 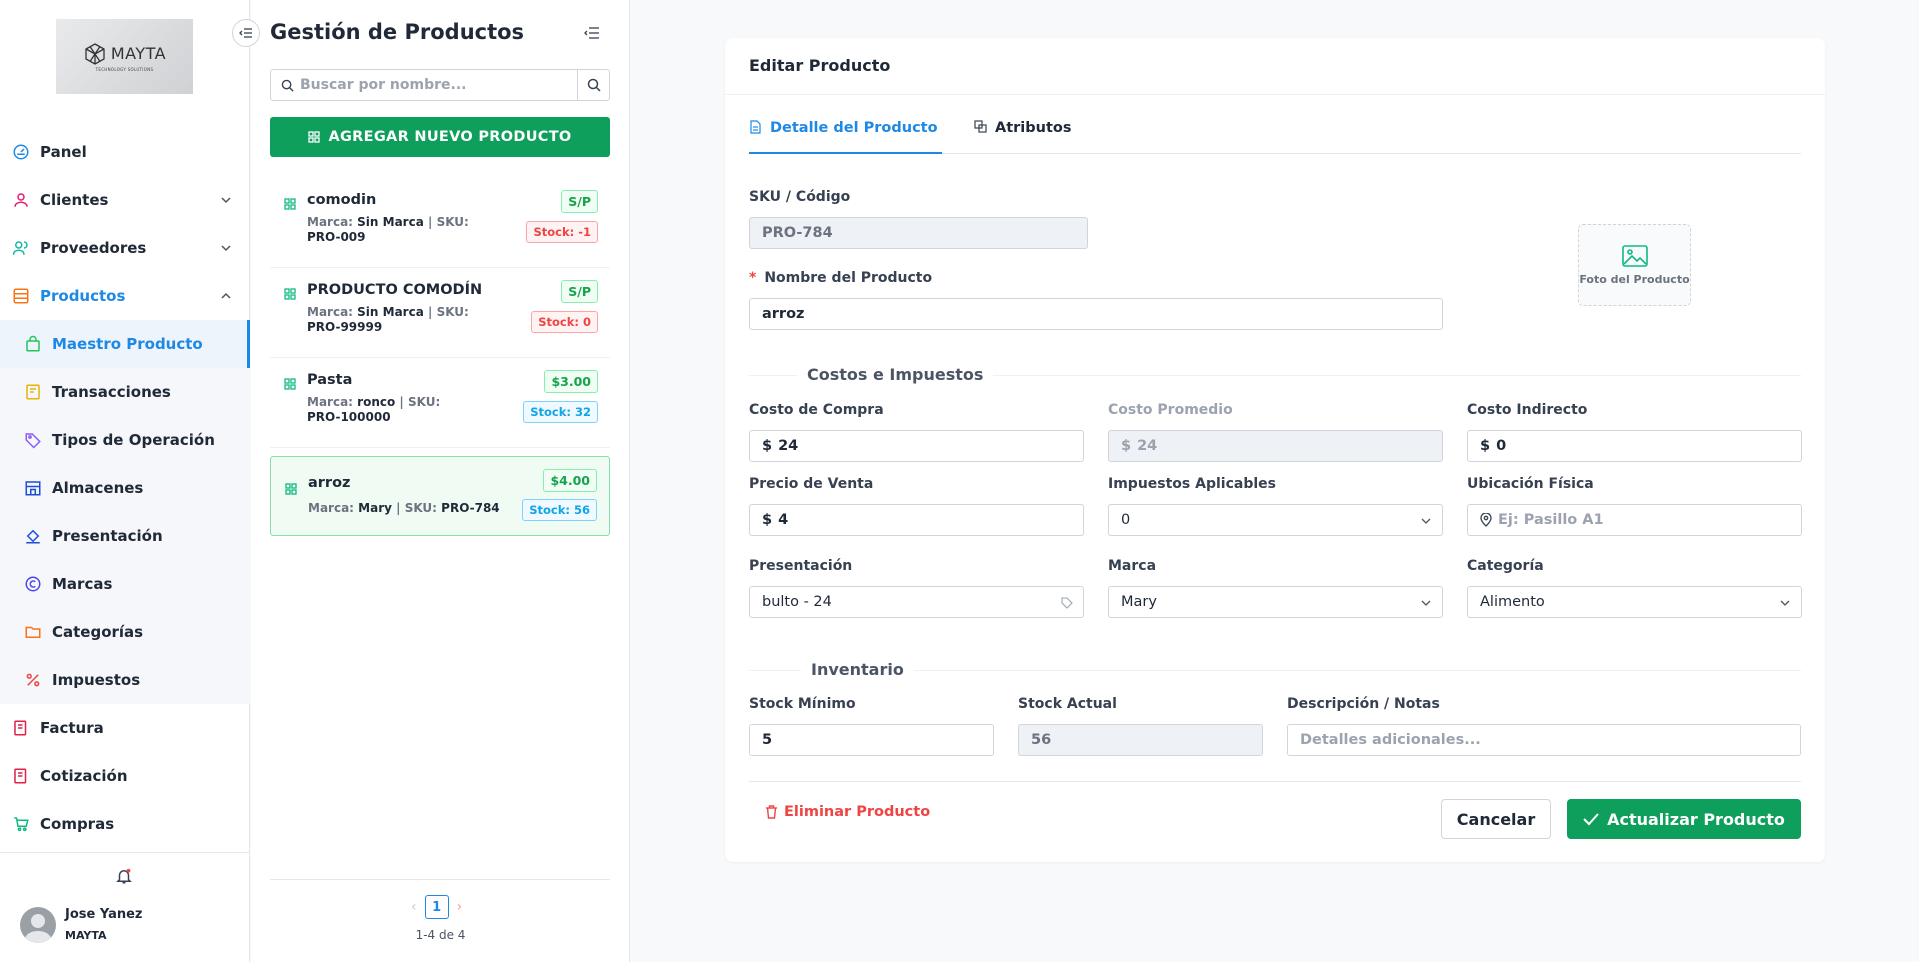 I want to click on tax-select: 0, so click(x=1275, y=520).